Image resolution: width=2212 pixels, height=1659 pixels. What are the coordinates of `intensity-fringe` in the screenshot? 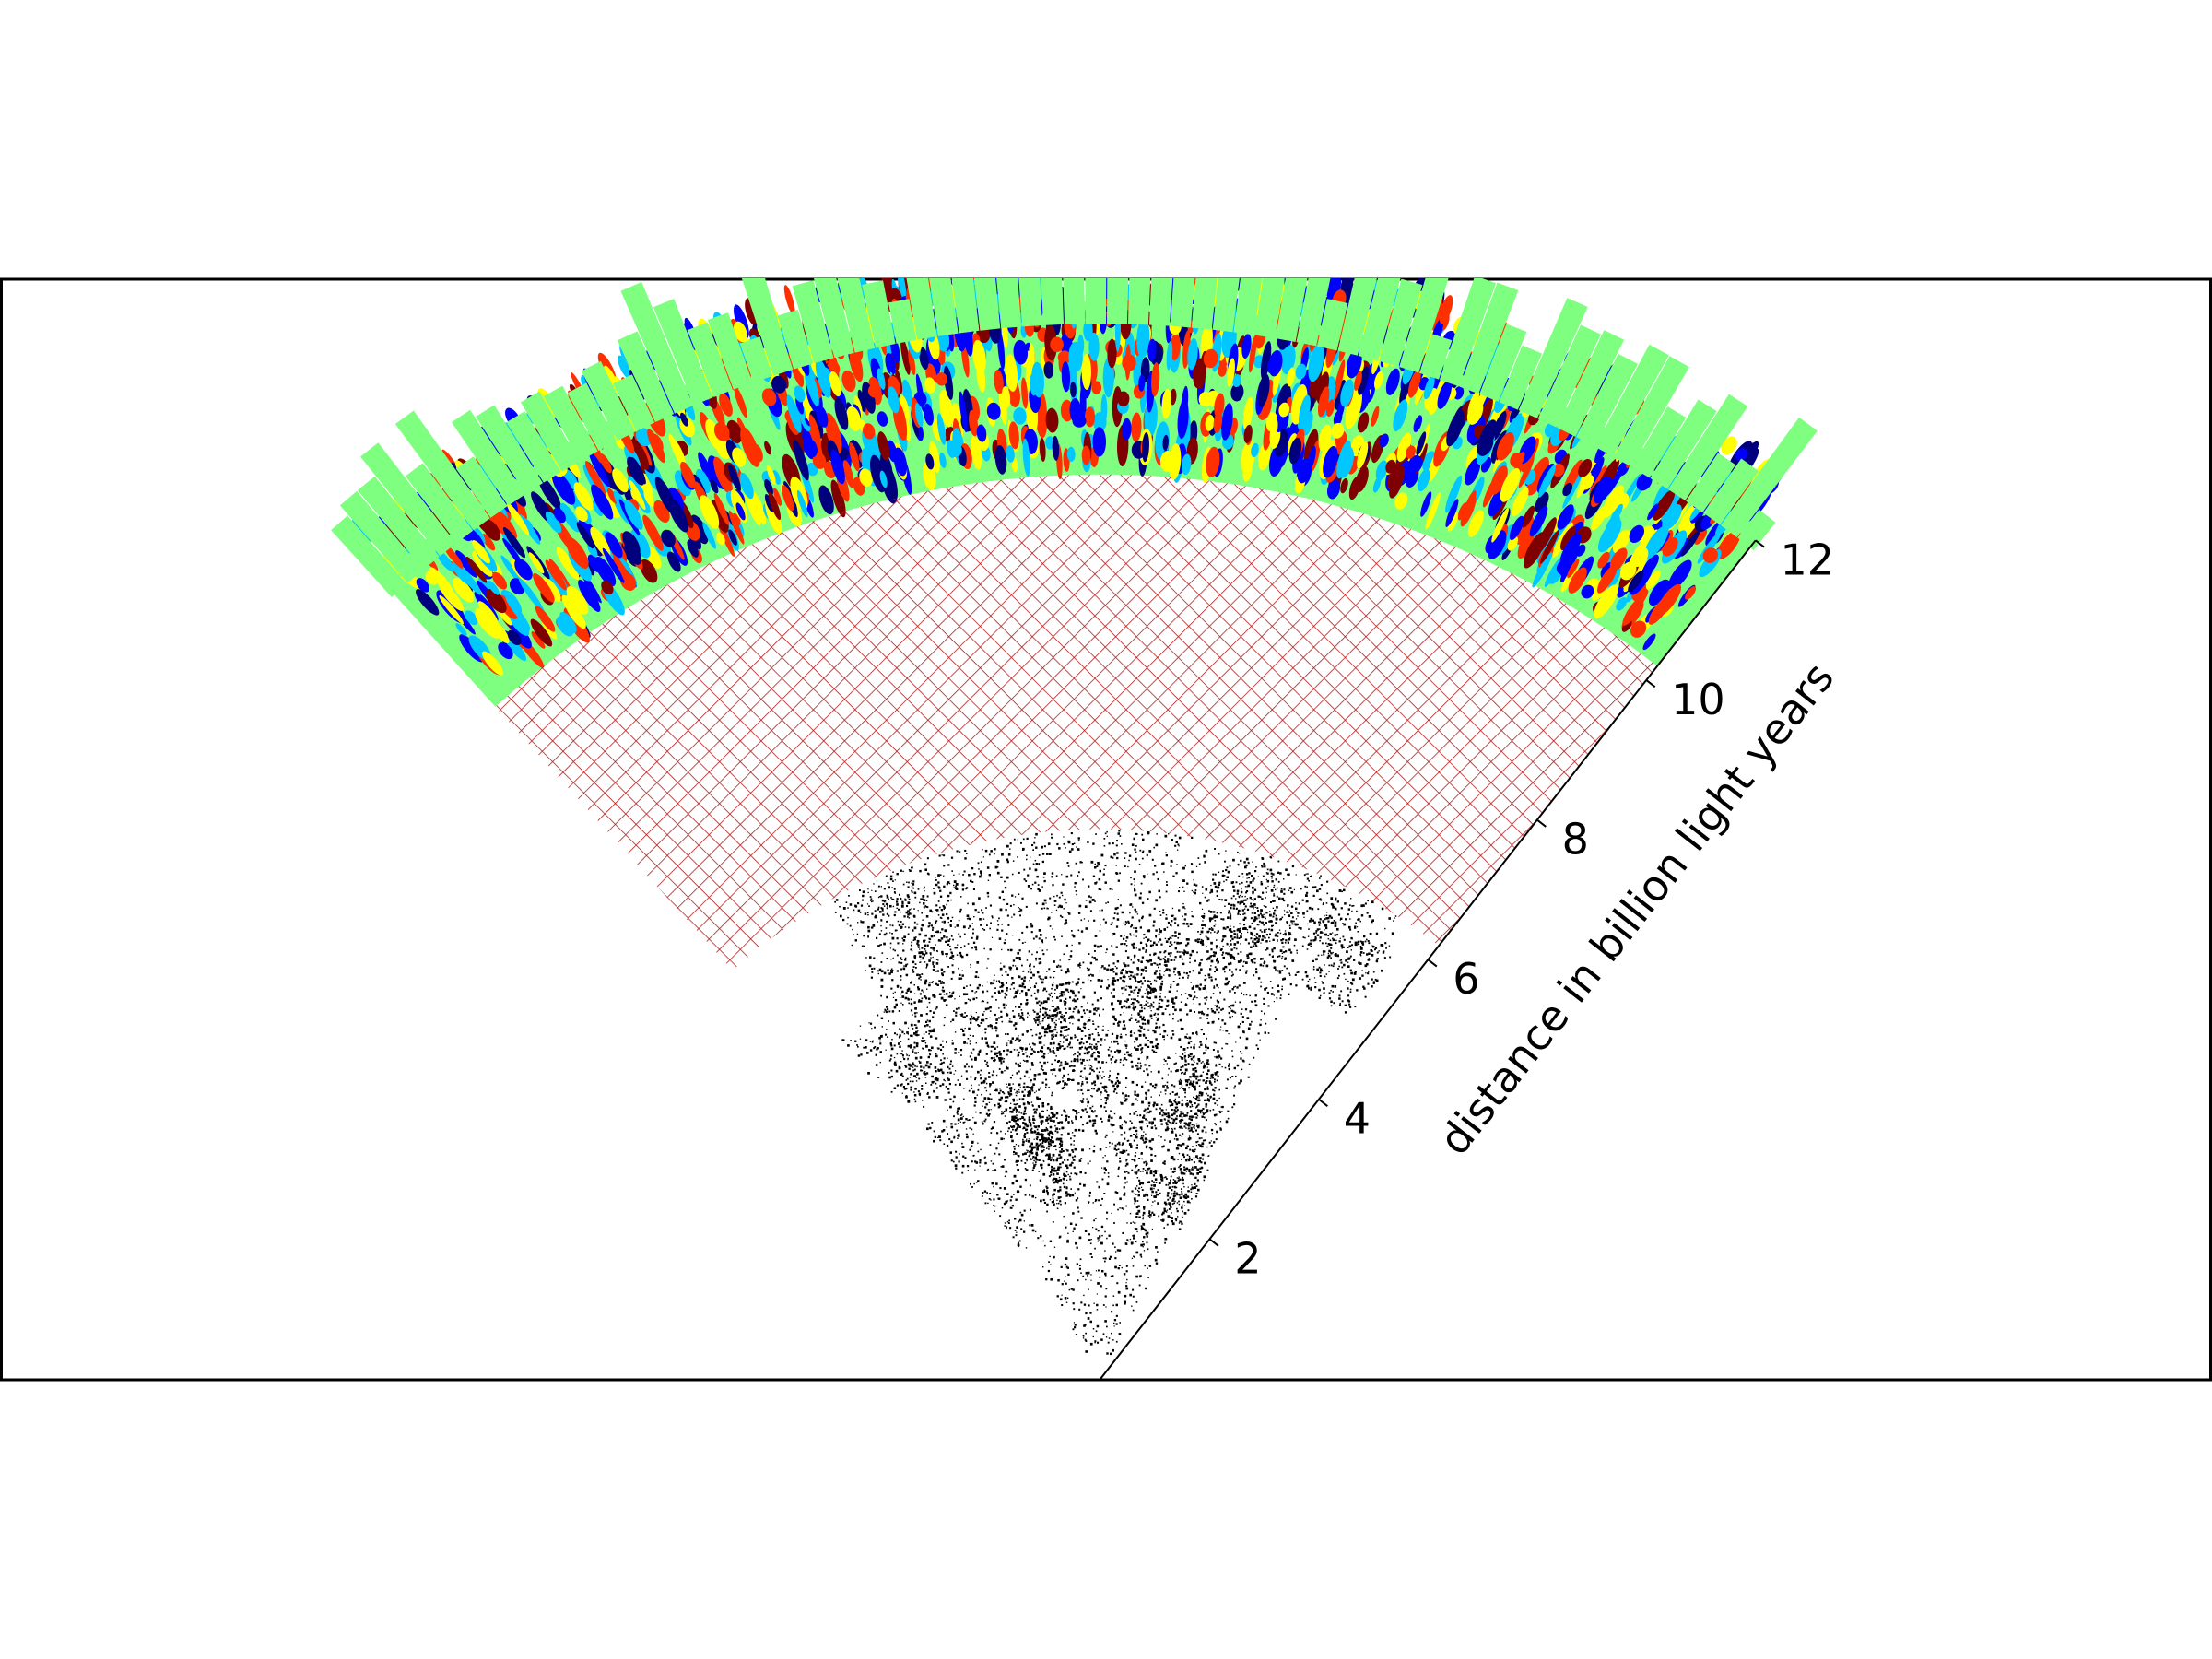 It's located at (1117, 301).